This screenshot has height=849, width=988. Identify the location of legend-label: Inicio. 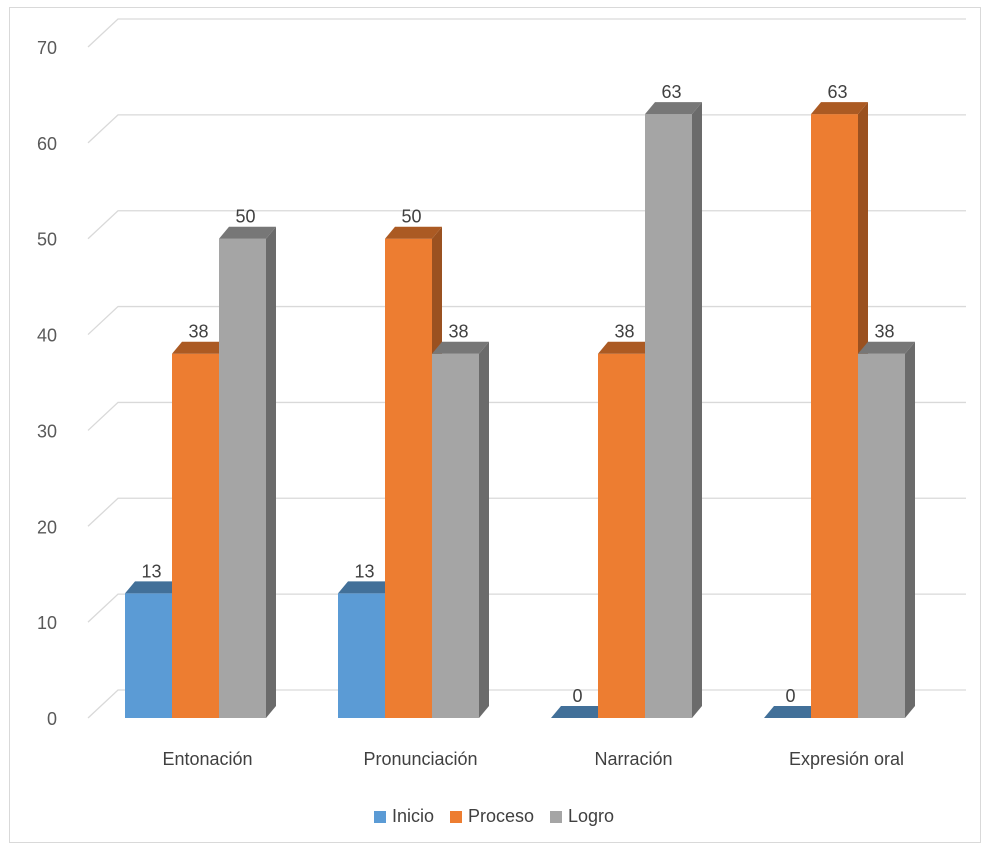
(412, 816).